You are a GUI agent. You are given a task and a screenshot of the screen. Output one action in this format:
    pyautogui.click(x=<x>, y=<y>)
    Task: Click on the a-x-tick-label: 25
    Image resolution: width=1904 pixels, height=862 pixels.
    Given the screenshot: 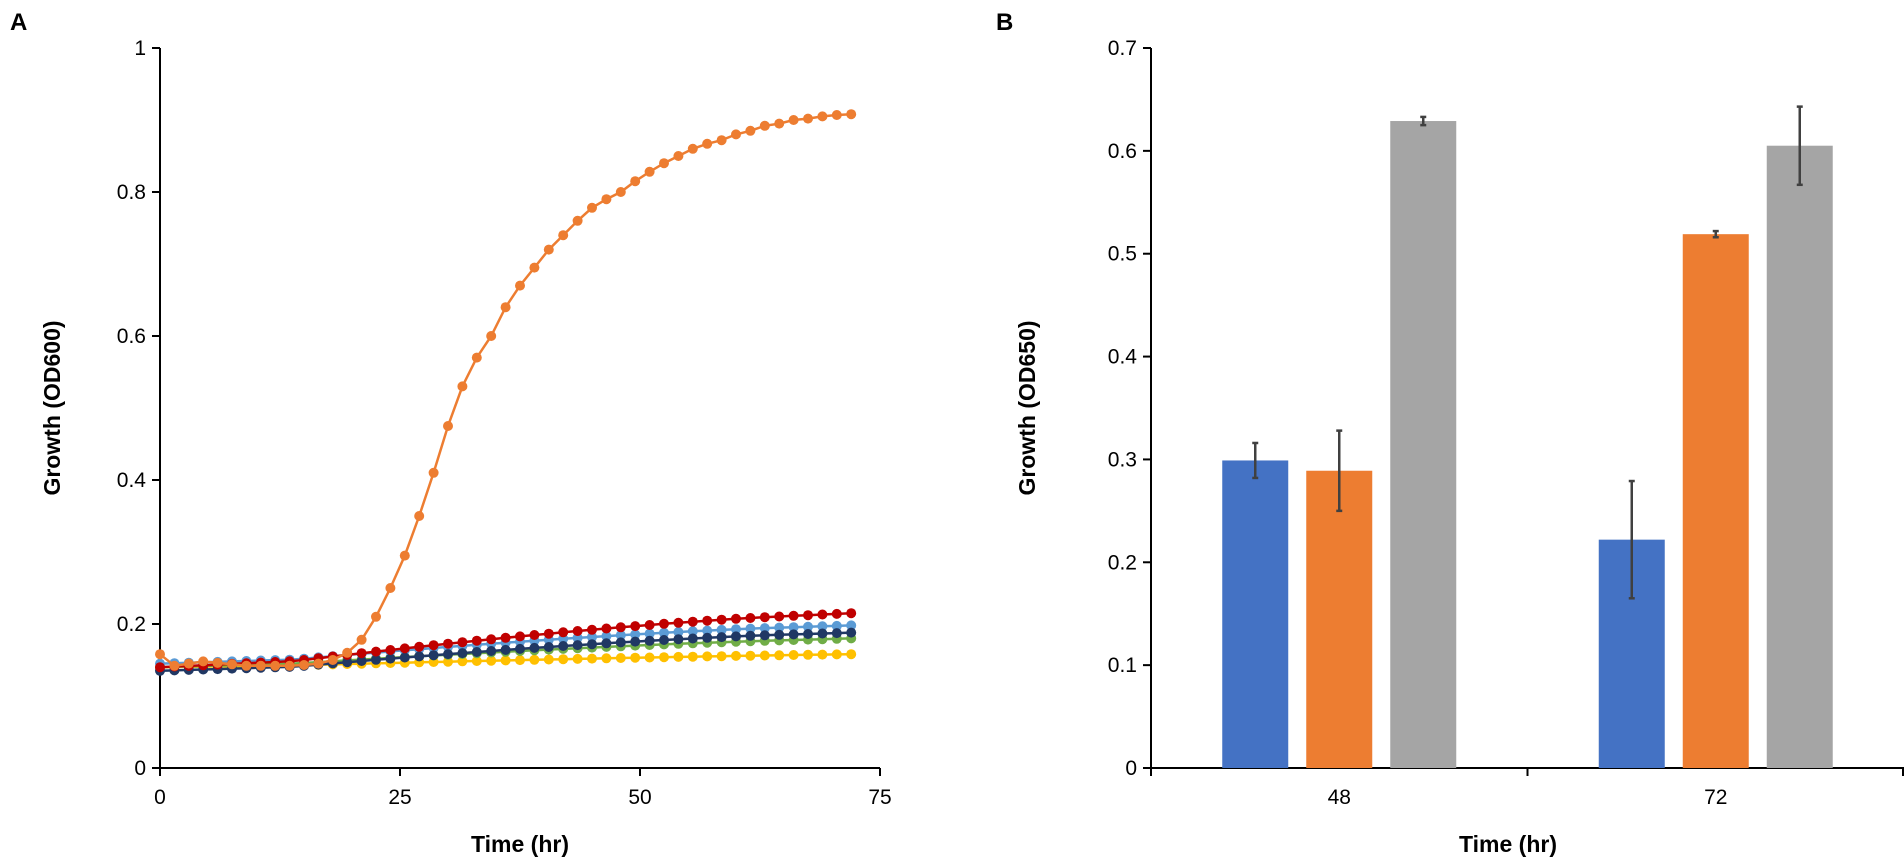 What is the action you would take?
    pyautogui.click(x=399, y=797)
    